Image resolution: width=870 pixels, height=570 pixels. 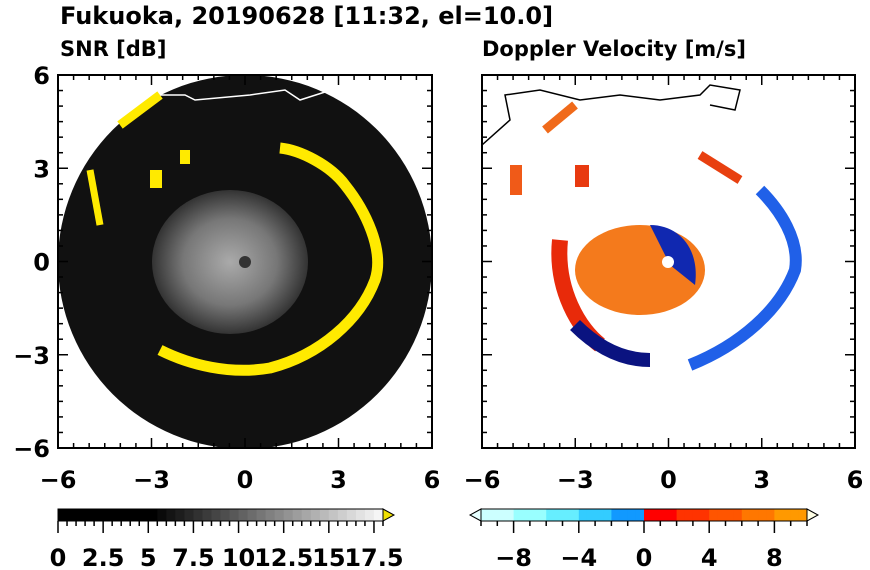 I want to click on colorbar-label: −4, so click(x=578, y=557).